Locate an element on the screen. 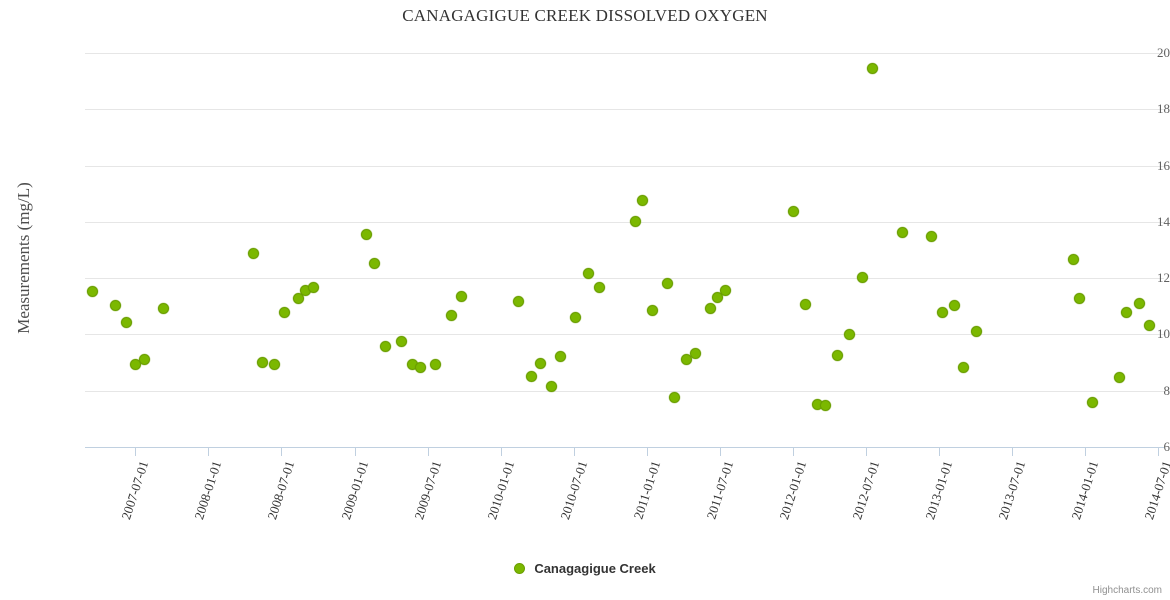 The image size is (1170, 600). legend-item-canagagigue-creek: Canagagigue Creek is located at coordinates (585, 568).